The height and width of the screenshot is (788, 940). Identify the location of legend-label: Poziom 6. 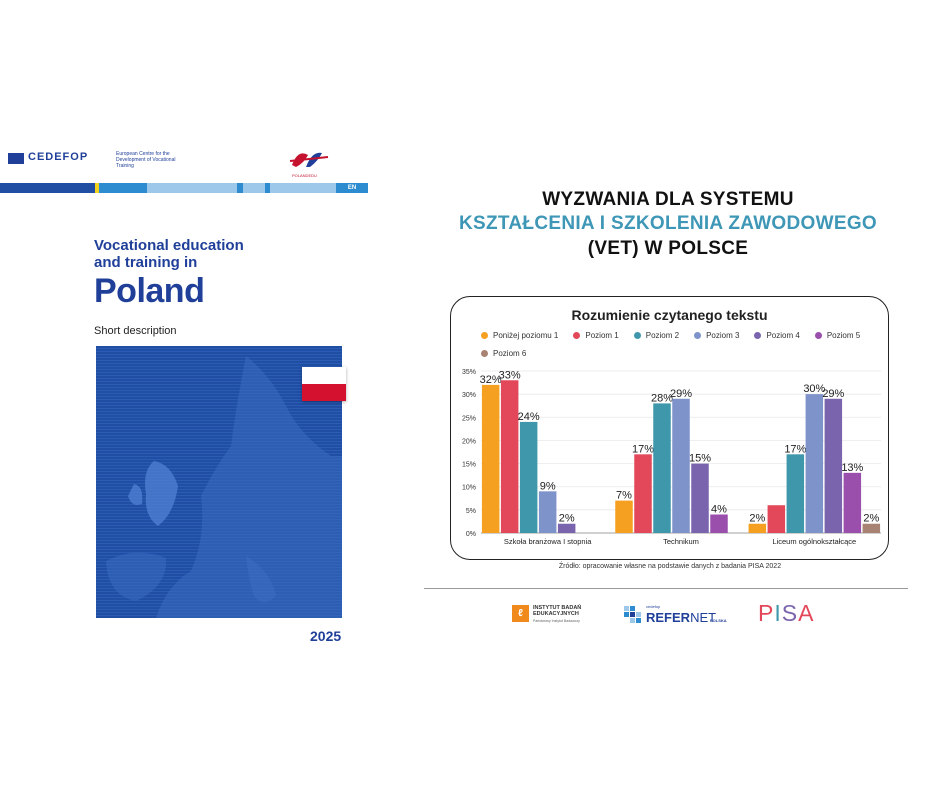
(510, 353).